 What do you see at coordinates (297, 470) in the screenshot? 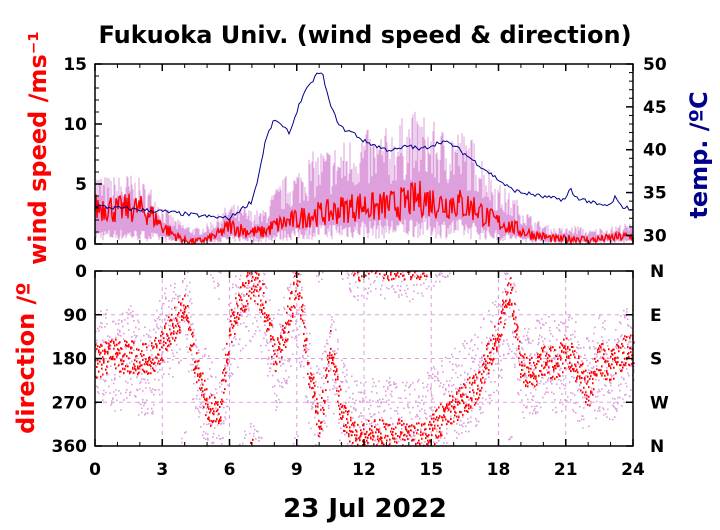
I see `x-tick-label: 9` at bounding box center [297, 470].